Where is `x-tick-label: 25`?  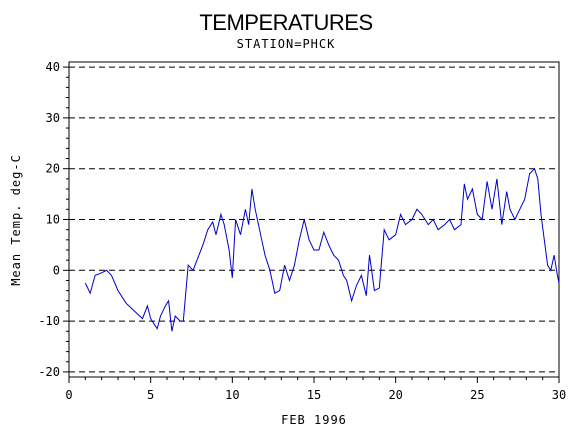
x-tick-label: 25 is located at coordinates (477, 395).